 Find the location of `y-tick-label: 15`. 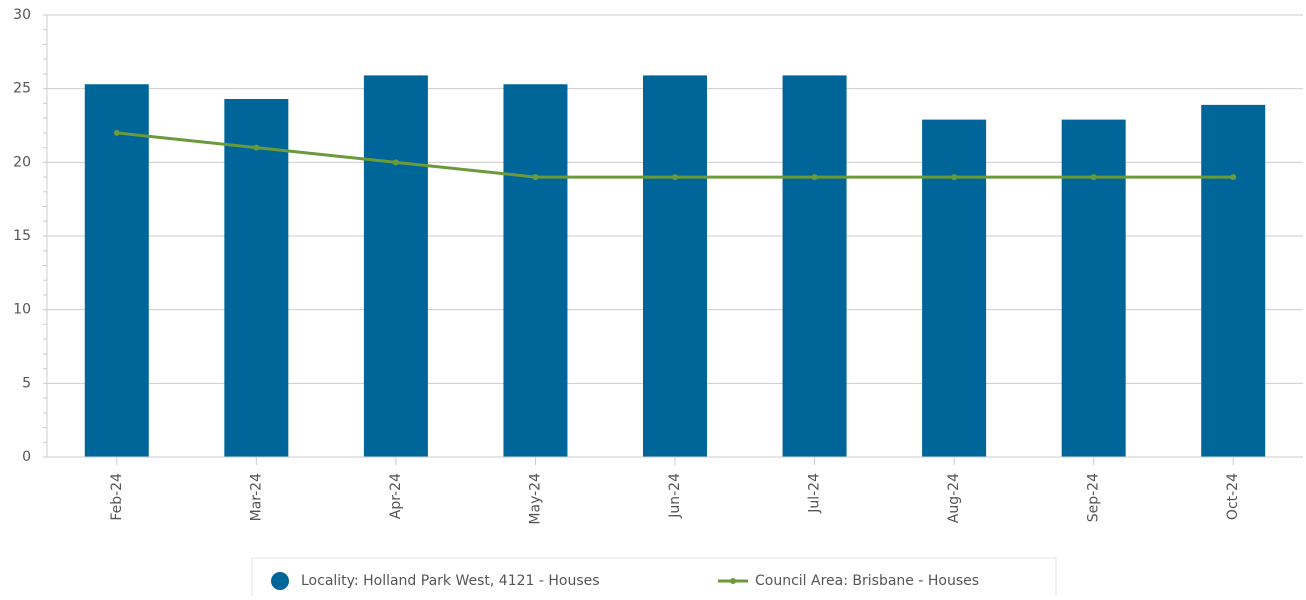

y-tick-label: 15 is located at coordinates (22, 236).